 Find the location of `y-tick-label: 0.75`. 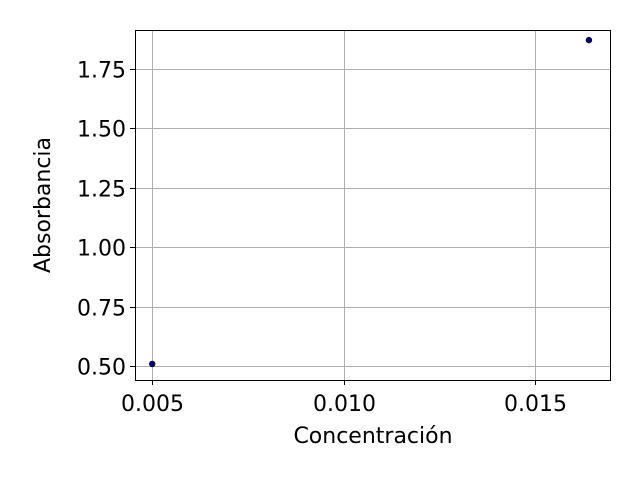

y-tick-label: 0.75 is located at coordinates (101, 309).